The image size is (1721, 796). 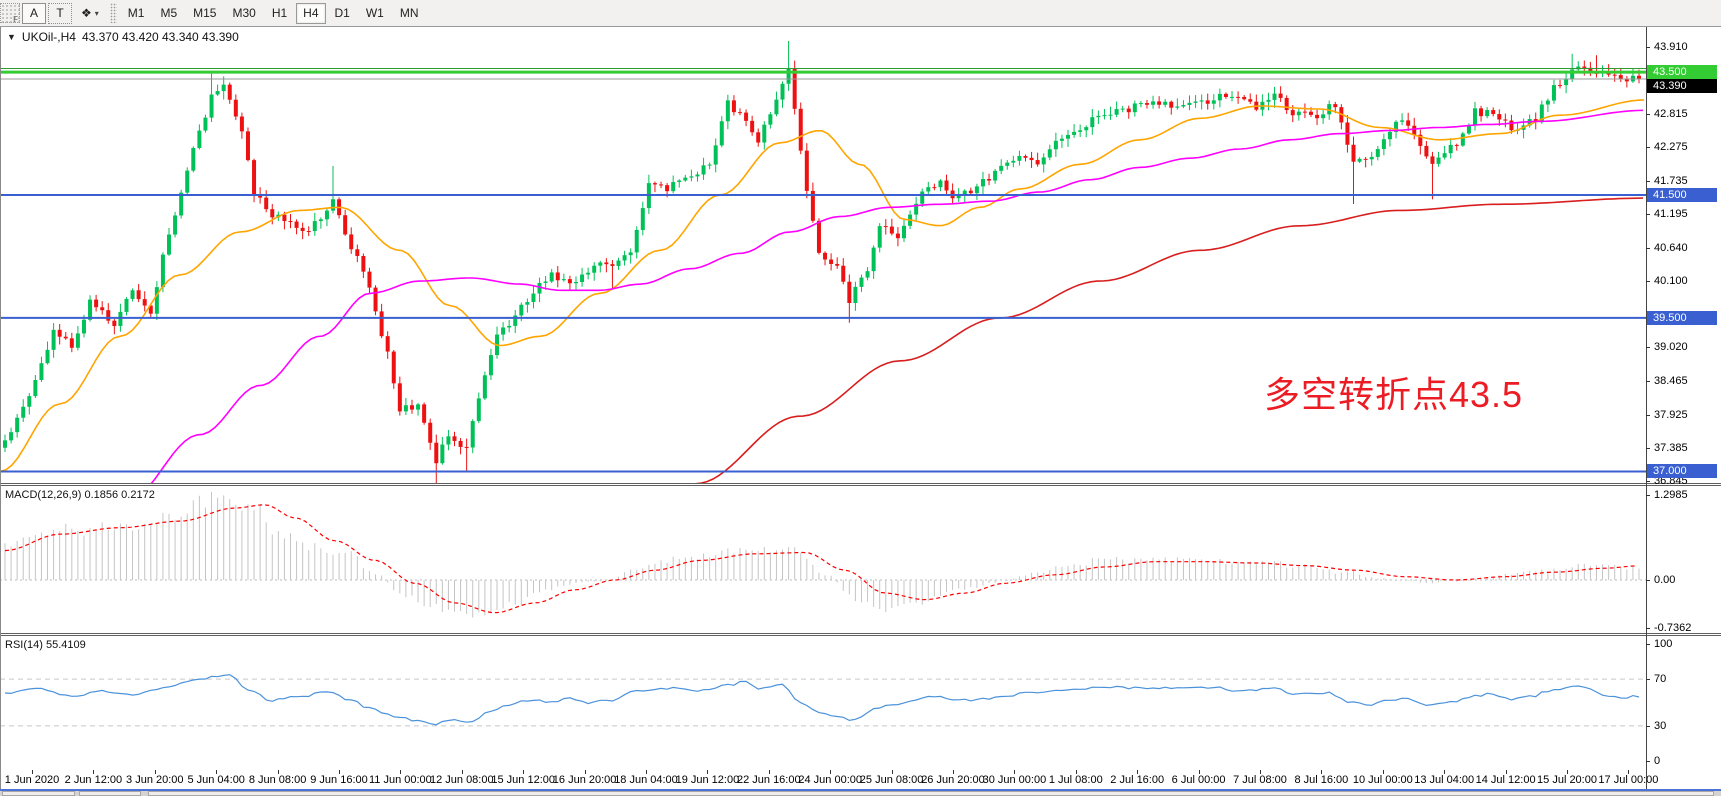 I want to click on date-label: 13 Jul 04:00, so click(x=1444, y=780).